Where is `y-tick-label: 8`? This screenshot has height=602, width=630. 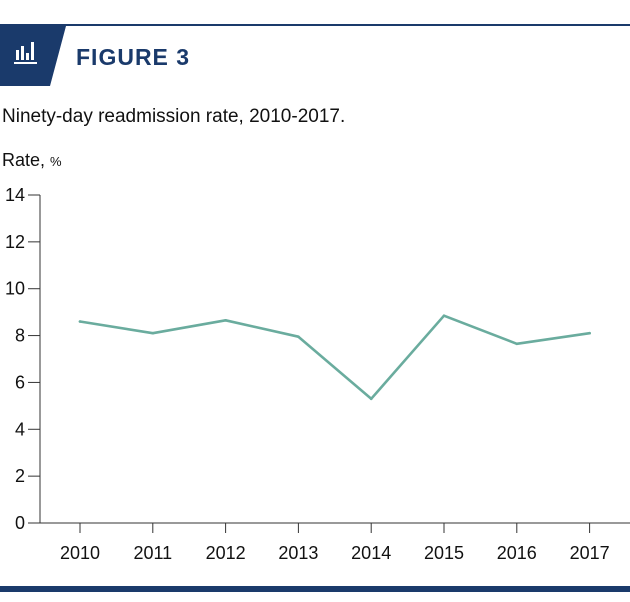 y-tick-label: 8 is located at coordinates (20, 336).